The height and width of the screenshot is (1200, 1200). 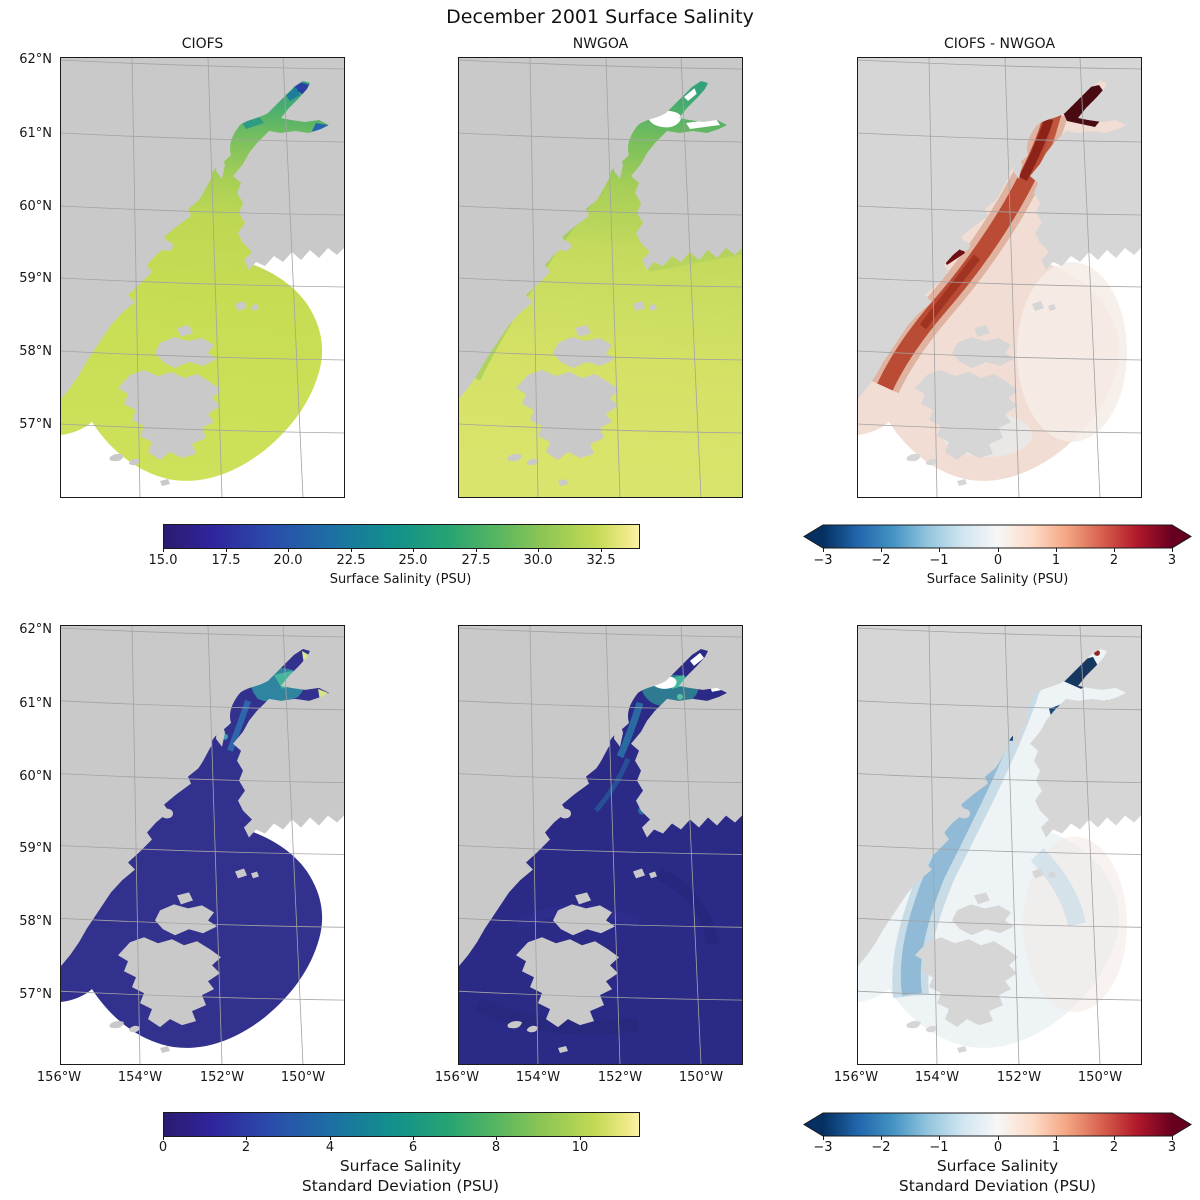 I want to click on colorbar-tick-label: 15.0, so click(x=163, y=560).